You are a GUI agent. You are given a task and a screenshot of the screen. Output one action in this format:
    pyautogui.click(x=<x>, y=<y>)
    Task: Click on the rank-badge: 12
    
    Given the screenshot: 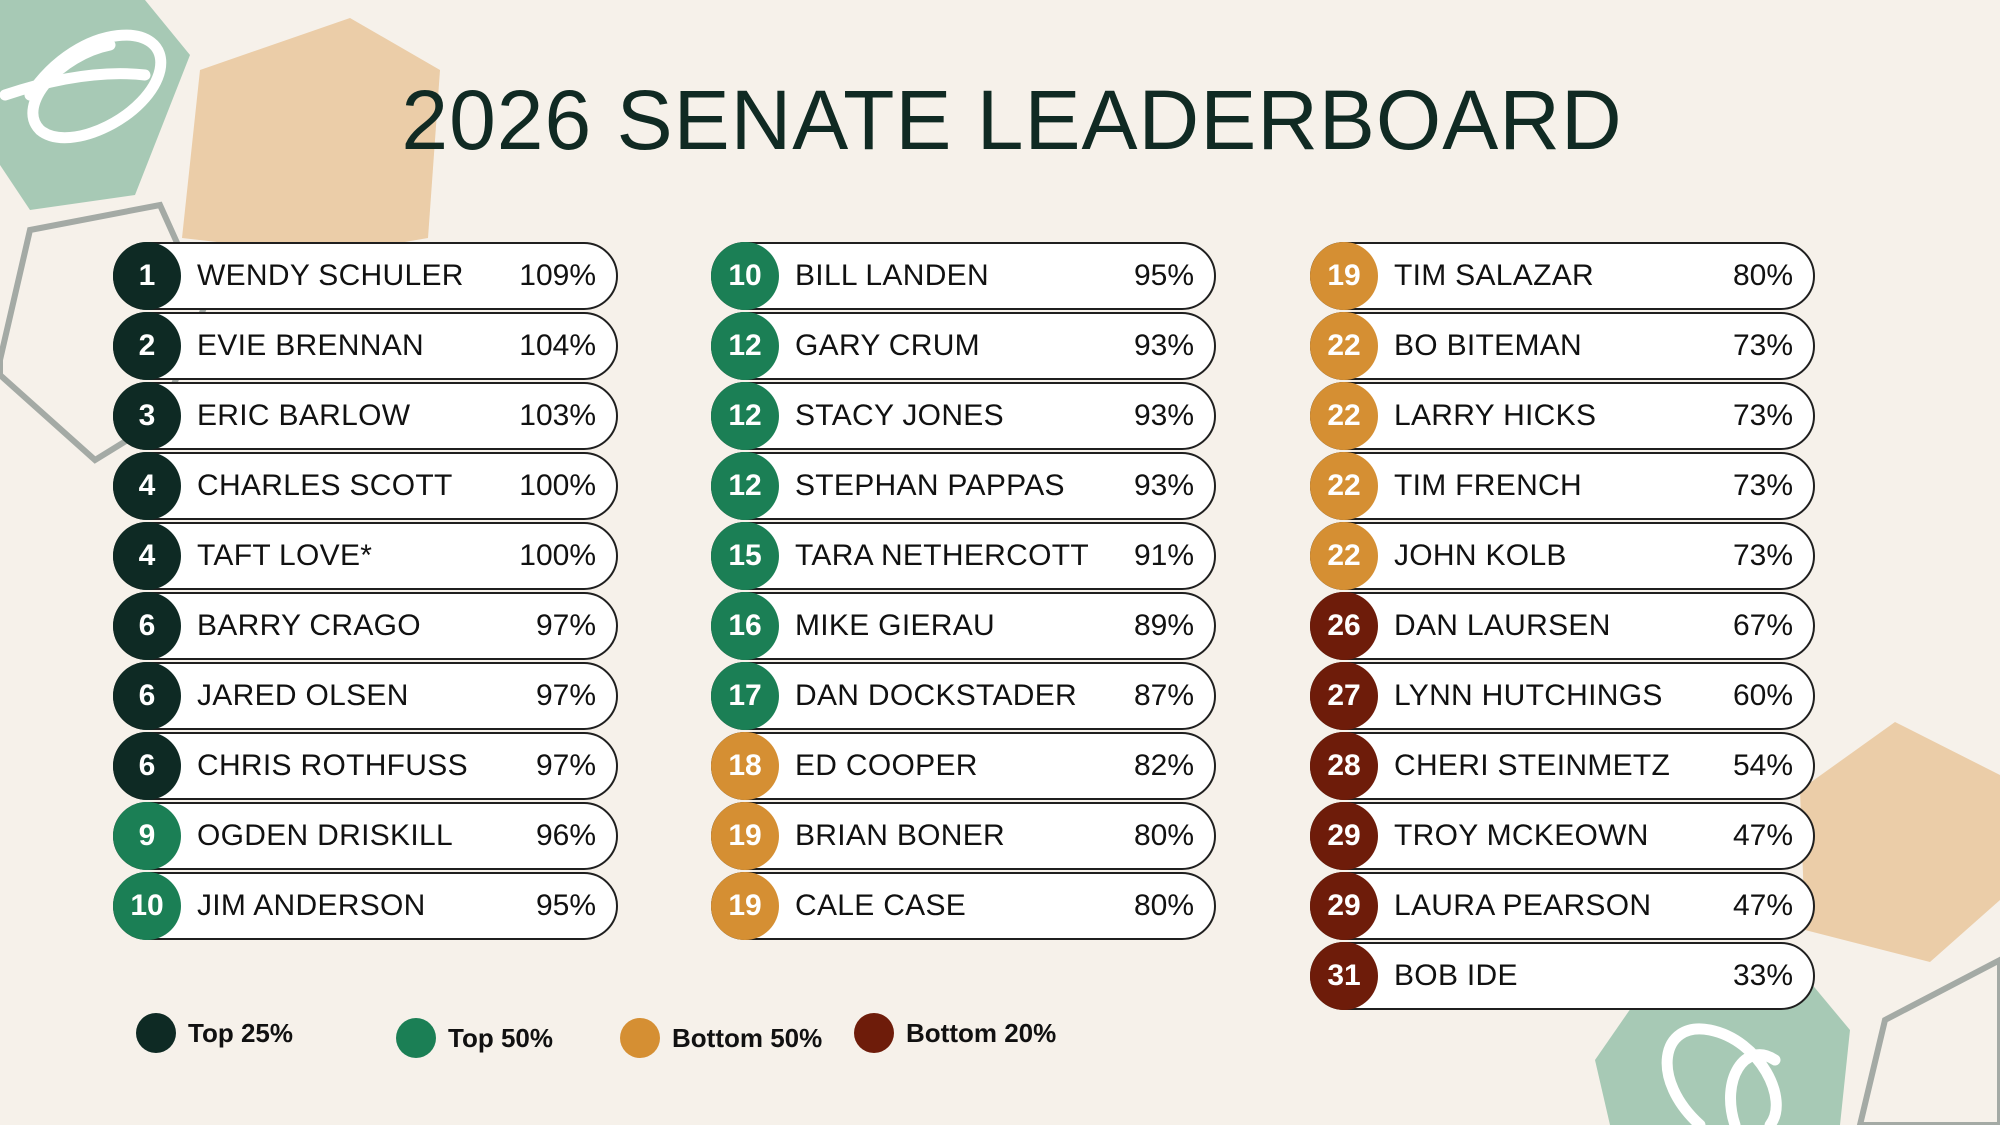 What is the action you would take?
    pyautogui.click(x=745, y=416)
    